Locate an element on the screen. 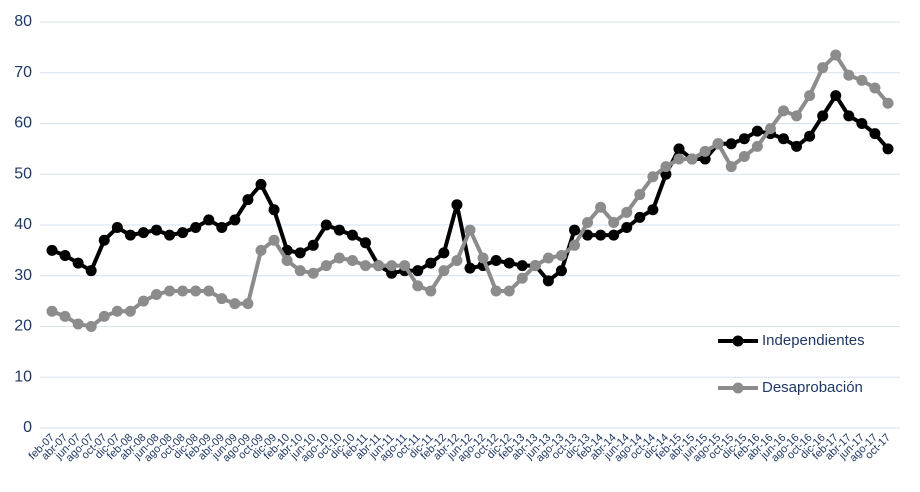 Image resolution: width=920 pixels, height=492 pixels. y-tick-label: 50 is located at coordinates (23, 173).